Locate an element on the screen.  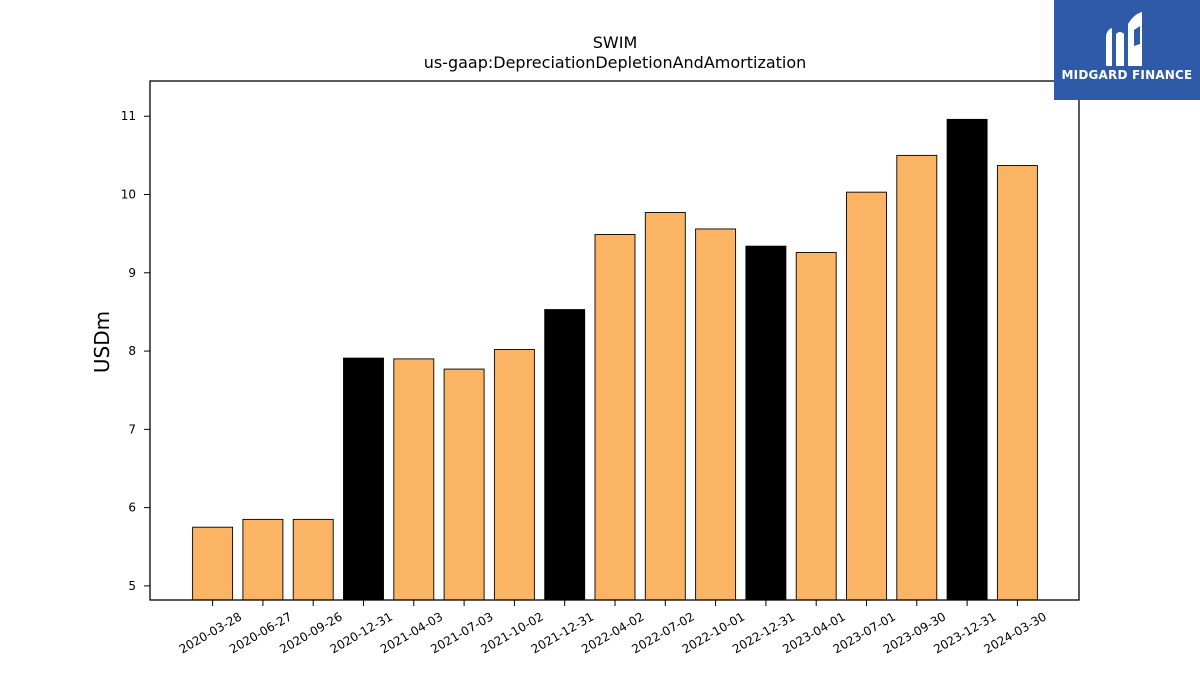
chart-title: SWIM is located at coordinates (615, 42).